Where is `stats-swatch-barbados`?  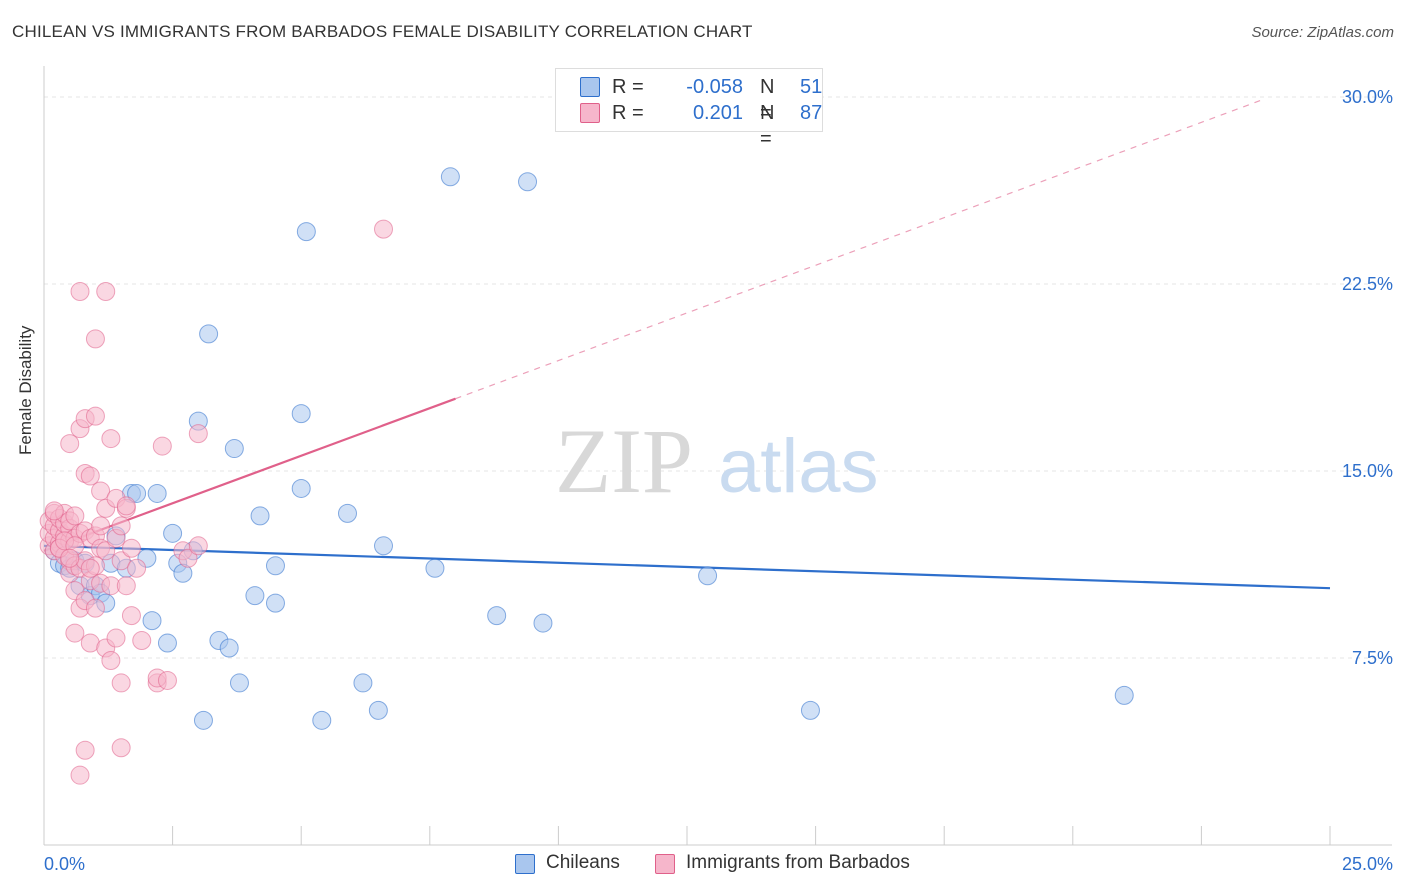 stats-swatch-barbados is located at coordinates (590, 113).